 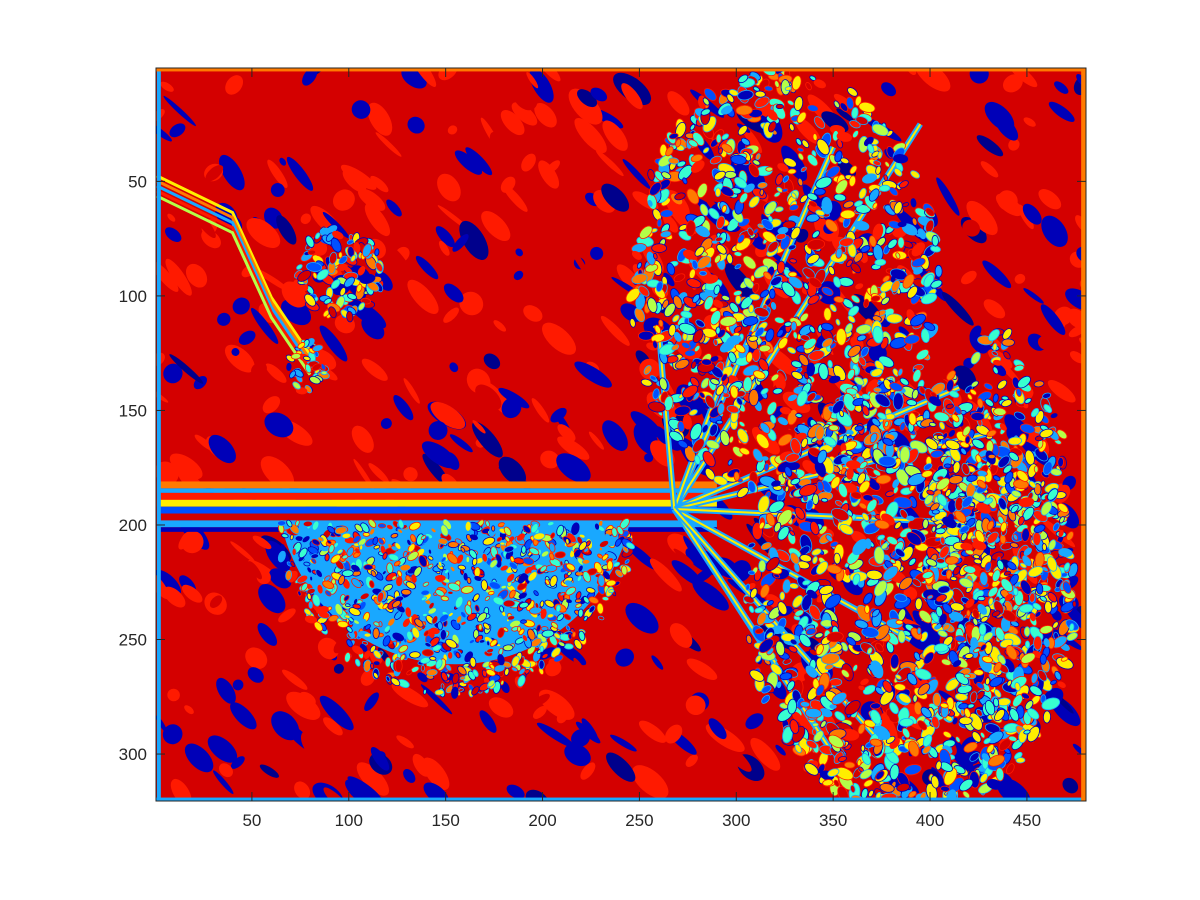 I want to click on half-disc-flower, so click(x=456, y=608).